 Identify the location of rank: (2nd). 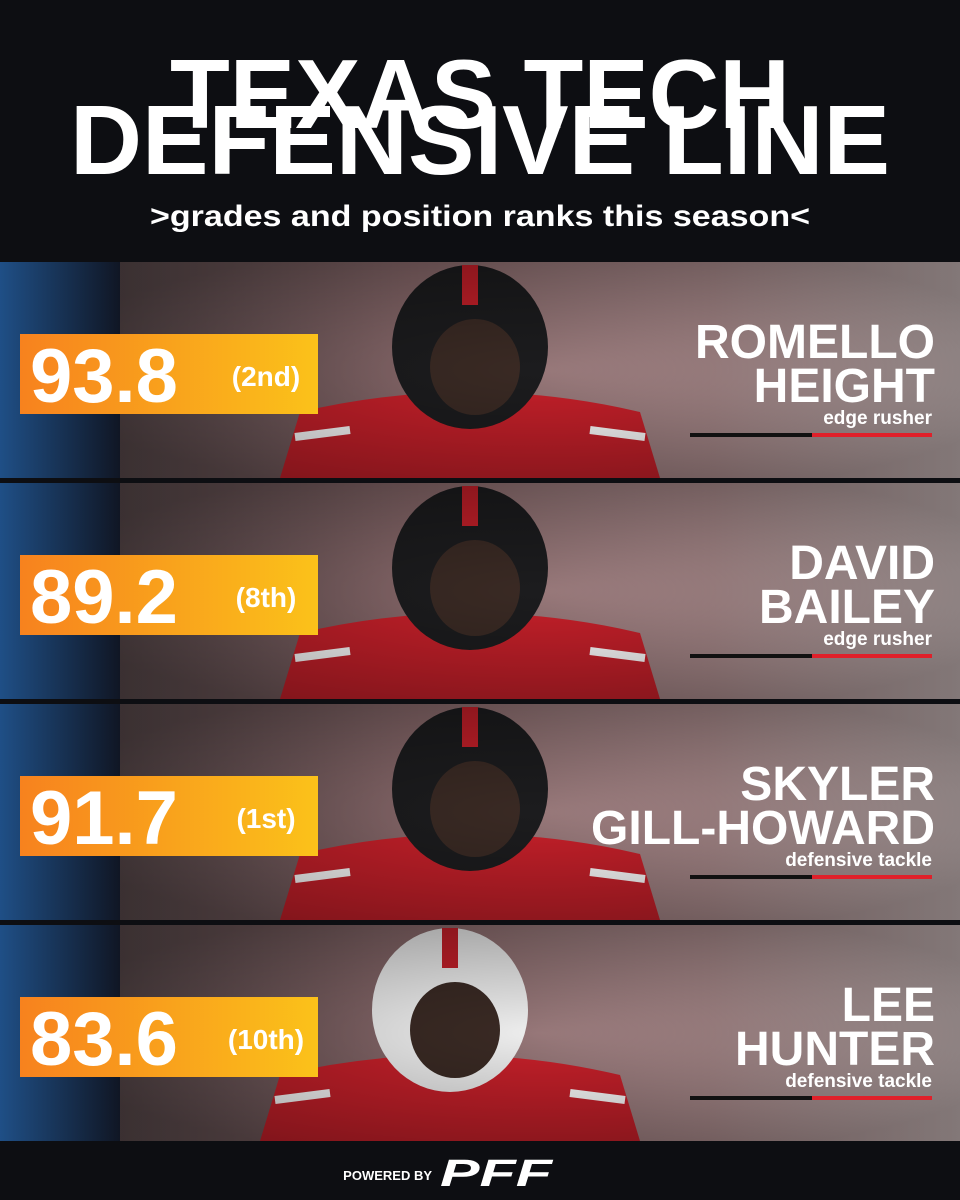
(266, 376).